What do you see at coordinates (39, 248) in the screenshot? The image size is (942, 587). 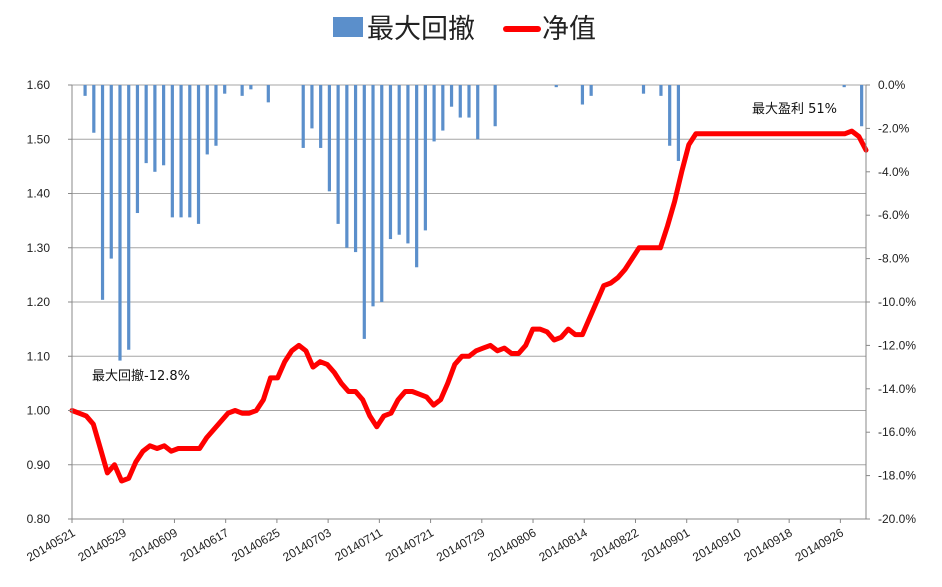 I see `left-tick-label: 1.30` at bounding box center [39, 248].